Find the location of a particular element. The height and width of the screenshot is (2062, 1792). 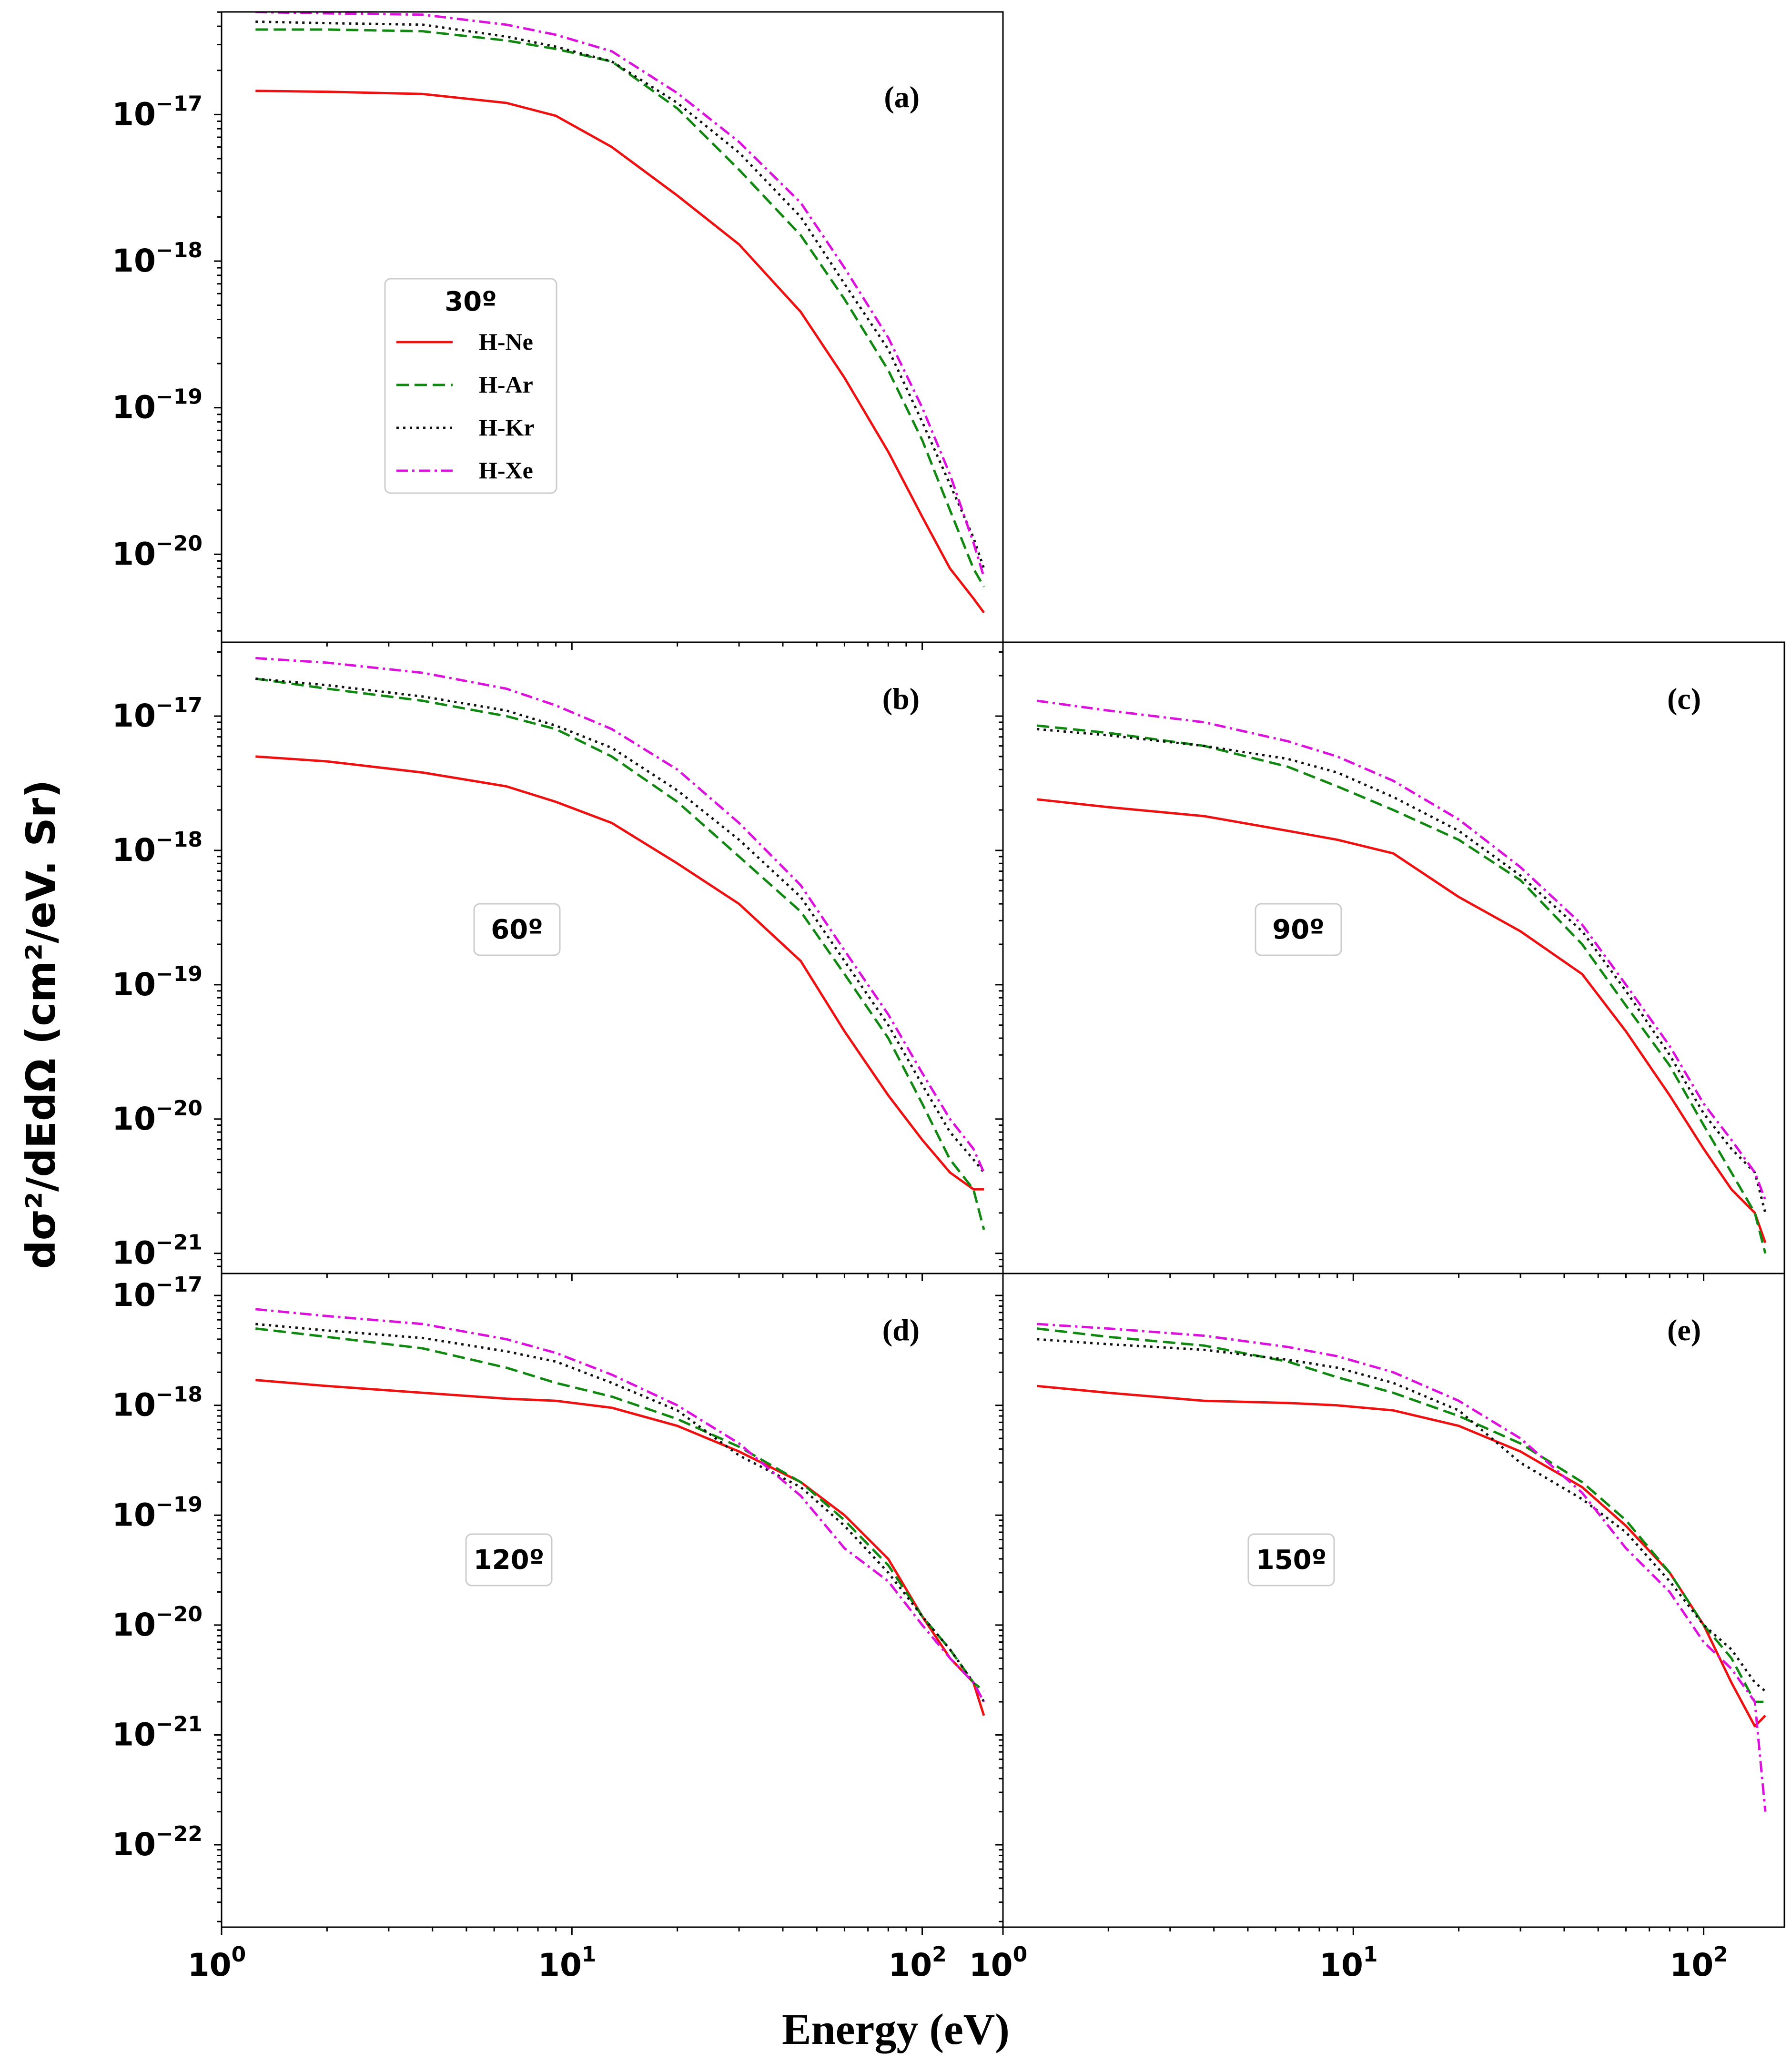

panel-c: (c) 90º is located at coordinates (1390, 961).